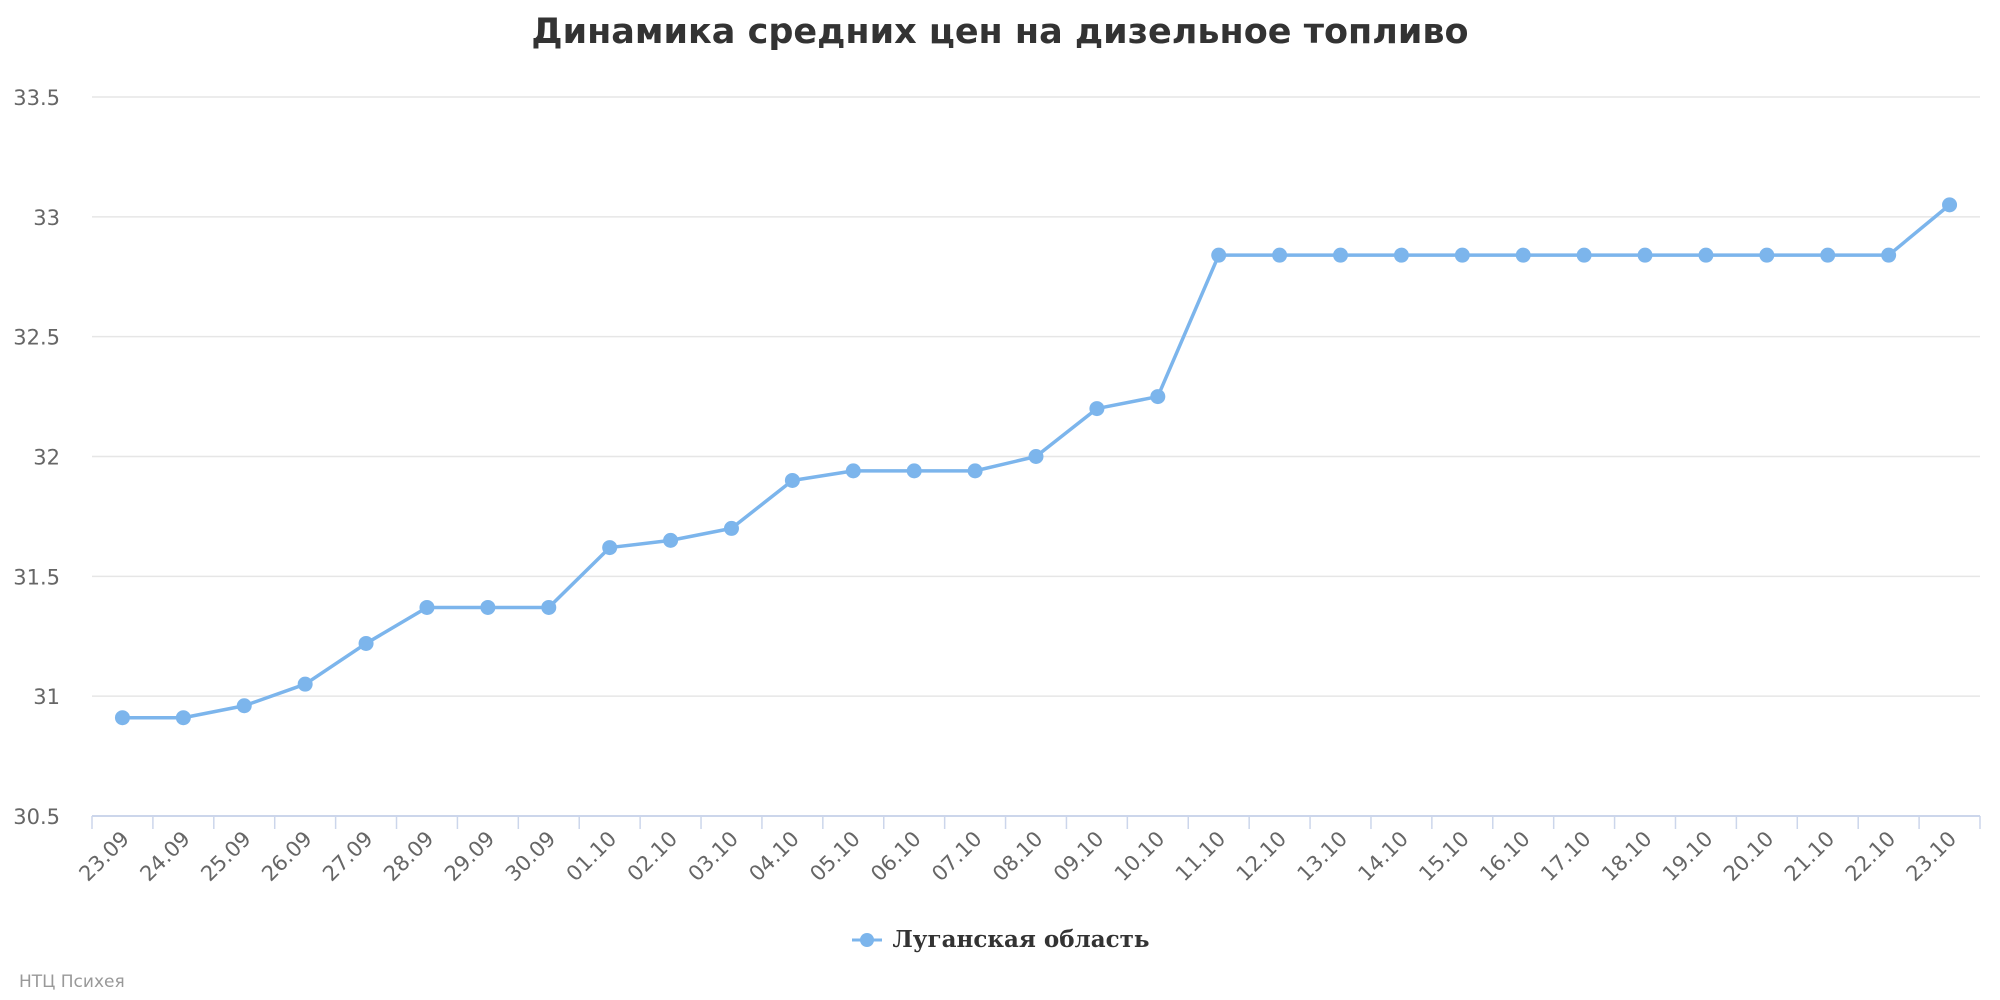 The width and height of the screenshot is (2000, 1000). I want to click on x-tick-label: 26.09, so click(286, 856).